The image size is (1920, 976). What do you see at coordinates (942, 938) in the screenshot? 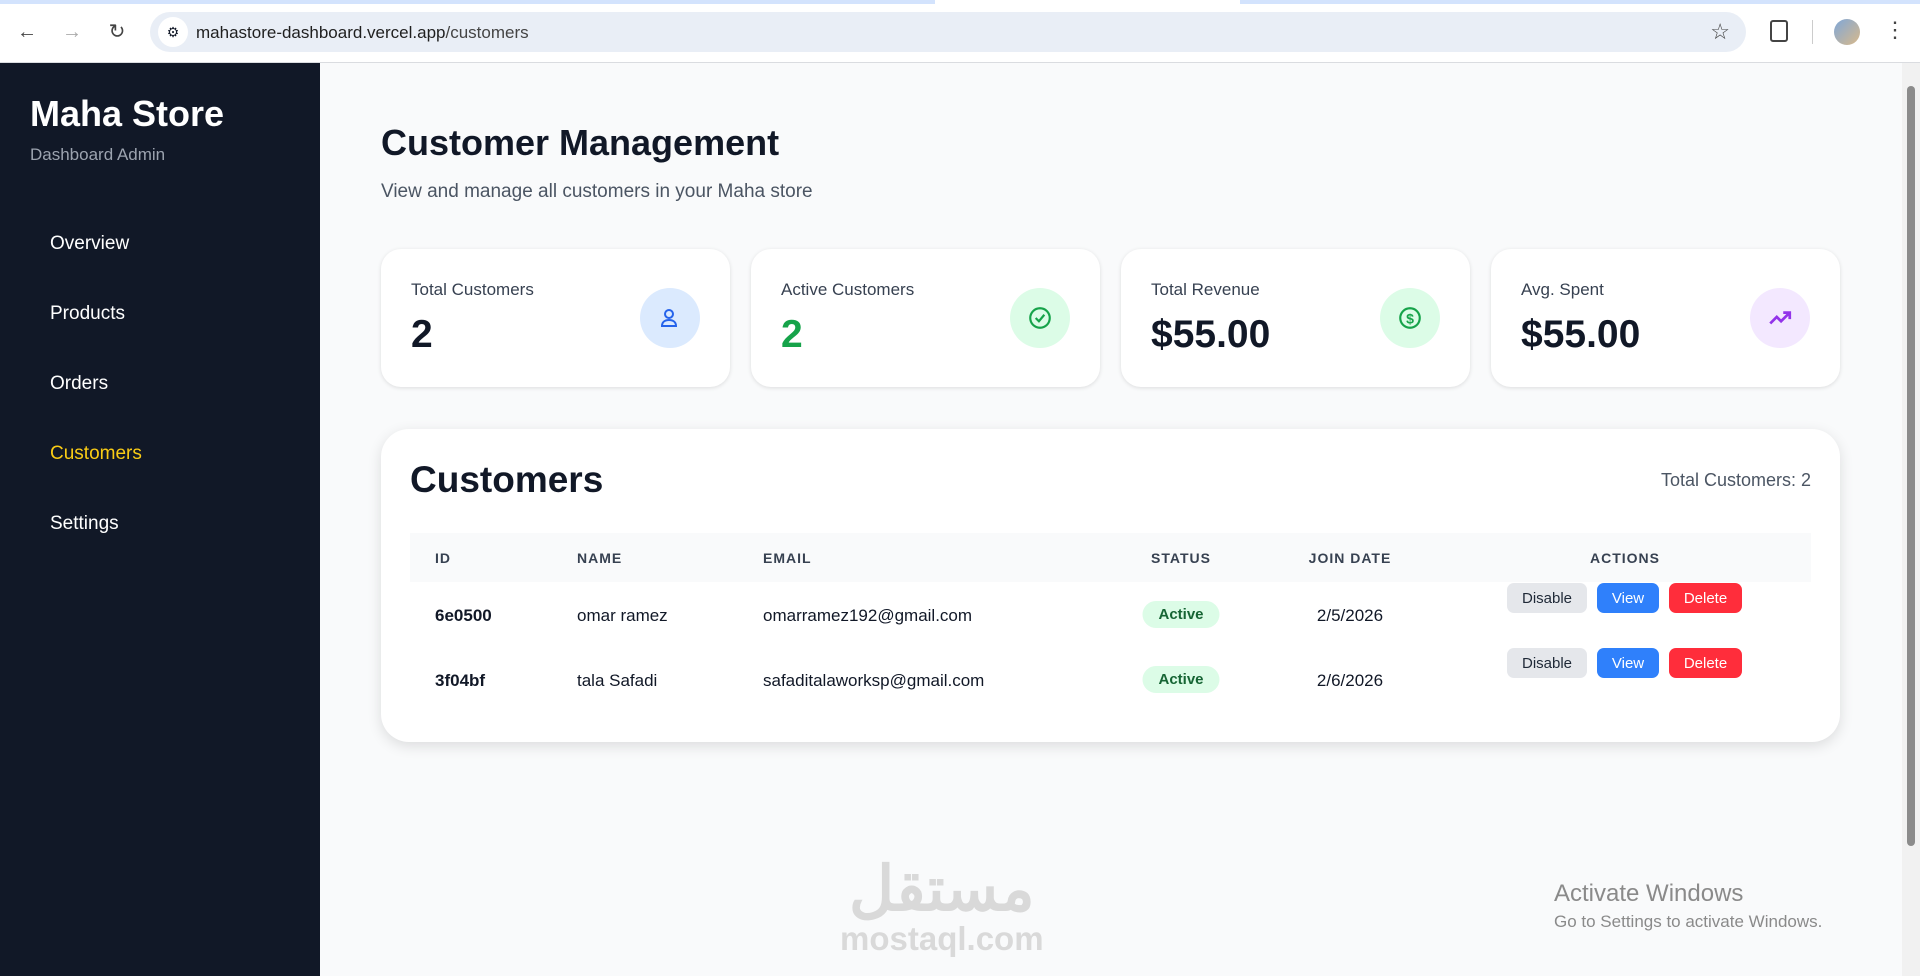
I see `watermark-site: mostaql.com` at bounding box center [942, 938].